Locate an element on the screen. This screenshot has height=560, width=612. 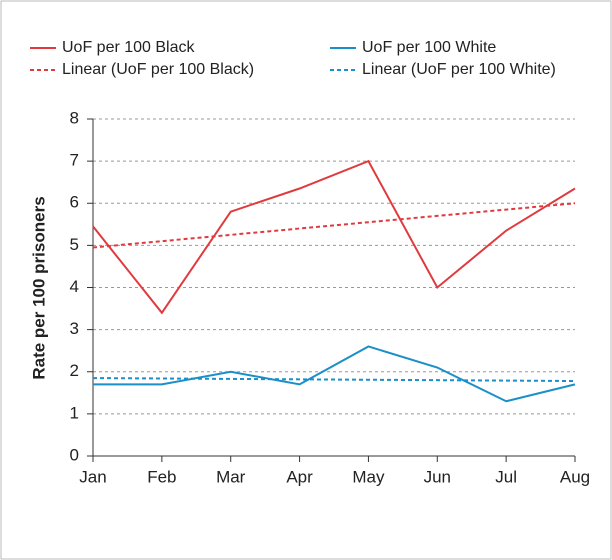
legend-label: Linear (UoF per 100 Black) is located at coordinates (158, 69).